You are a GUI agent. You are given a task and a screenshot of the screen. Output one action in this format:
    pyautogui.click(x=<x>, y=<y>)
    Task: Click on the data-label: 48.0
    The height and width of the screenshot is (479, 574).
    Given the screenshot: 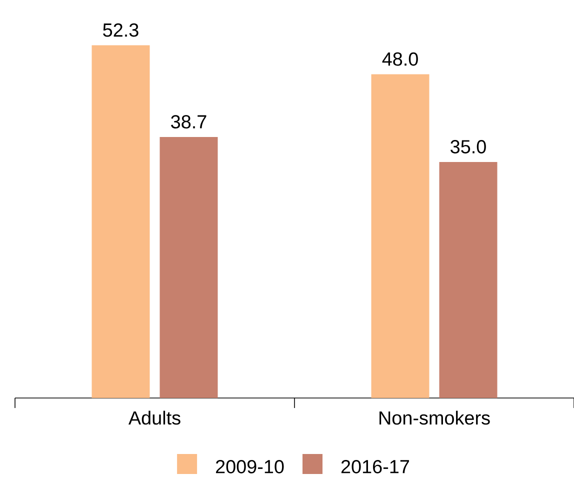 What is the action you would take?
    pyautogui.click(x=400, y=59)
    